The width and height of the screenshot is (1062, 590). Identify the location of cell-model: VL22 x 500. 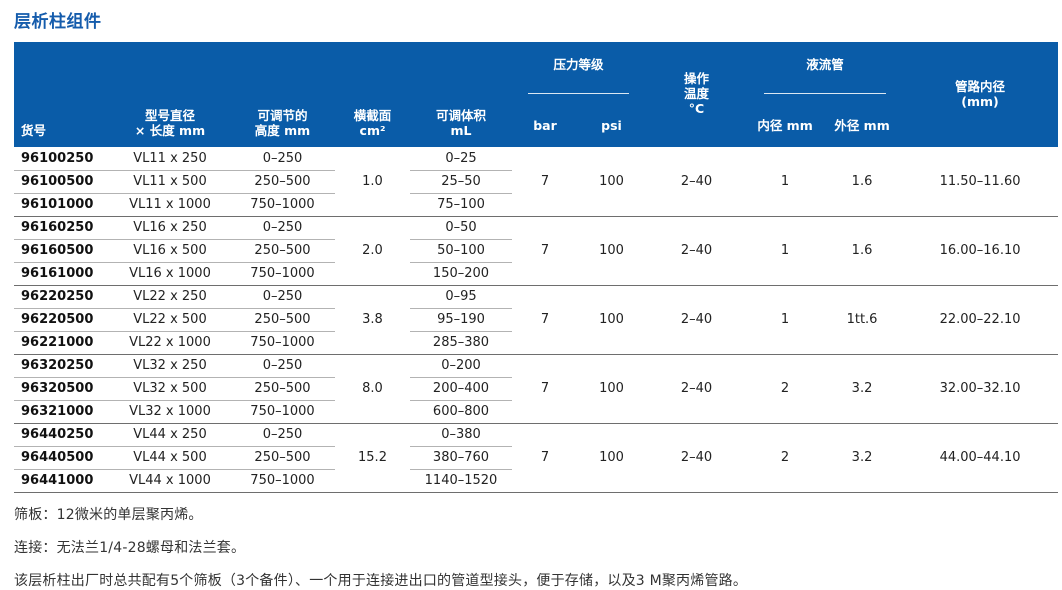
(170, 320).